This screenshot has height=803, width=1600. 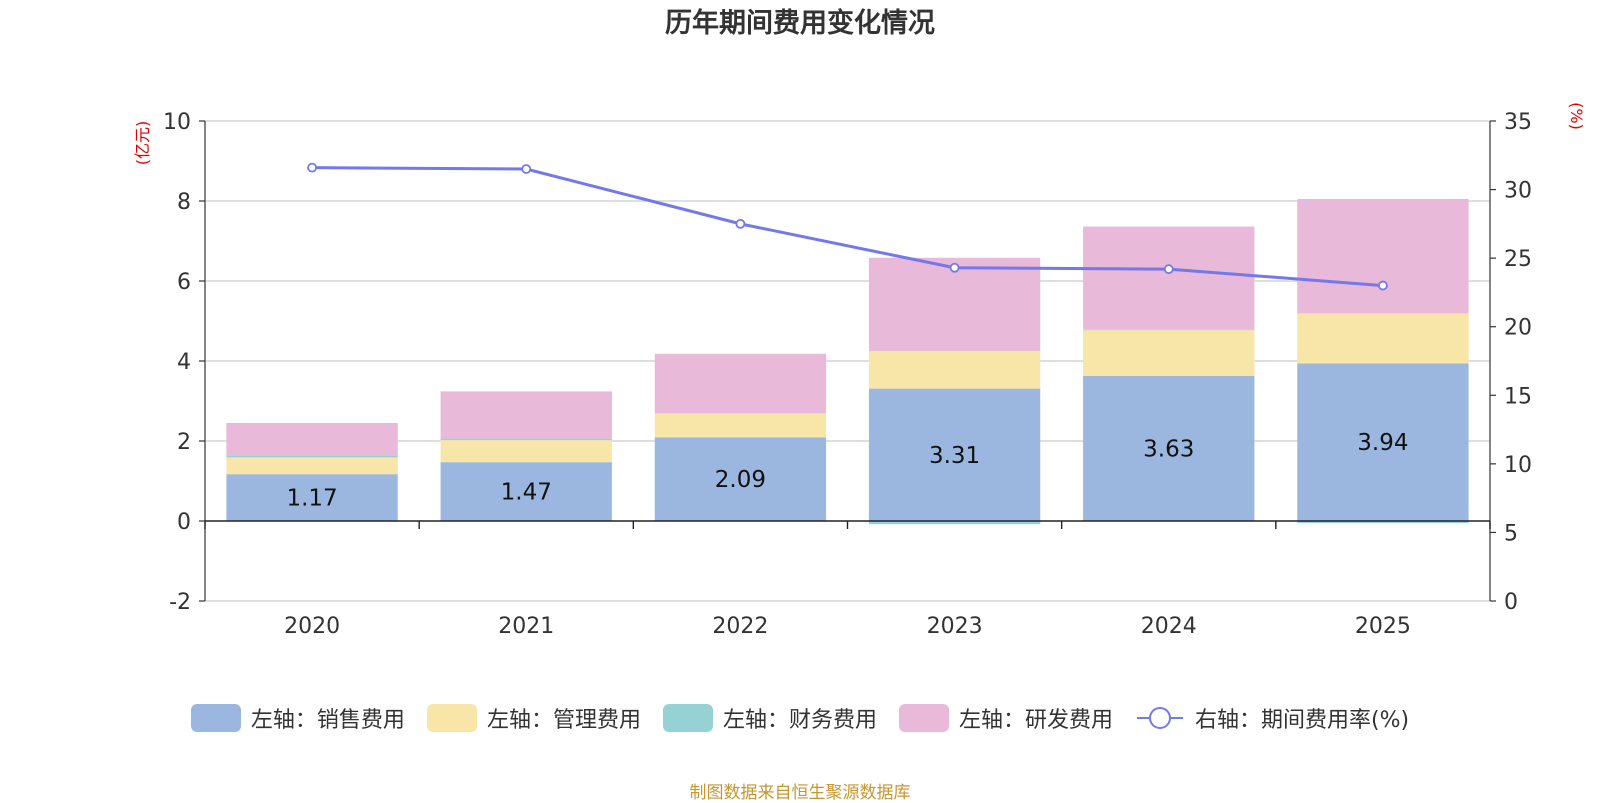 I want to click on left-tick-label: 4, so click(x=184, y=362).